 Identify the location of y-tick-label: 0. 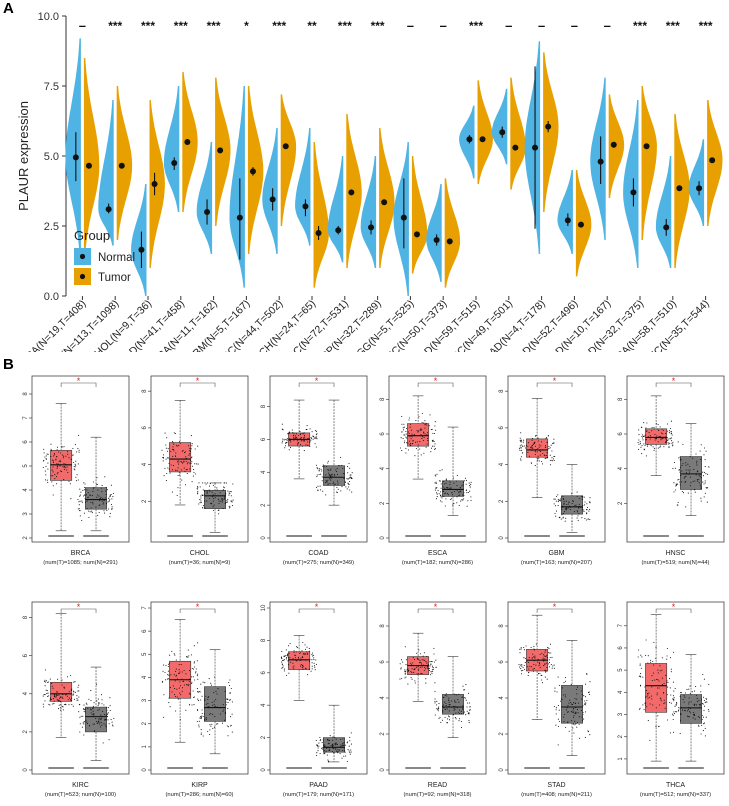
(502, 770).